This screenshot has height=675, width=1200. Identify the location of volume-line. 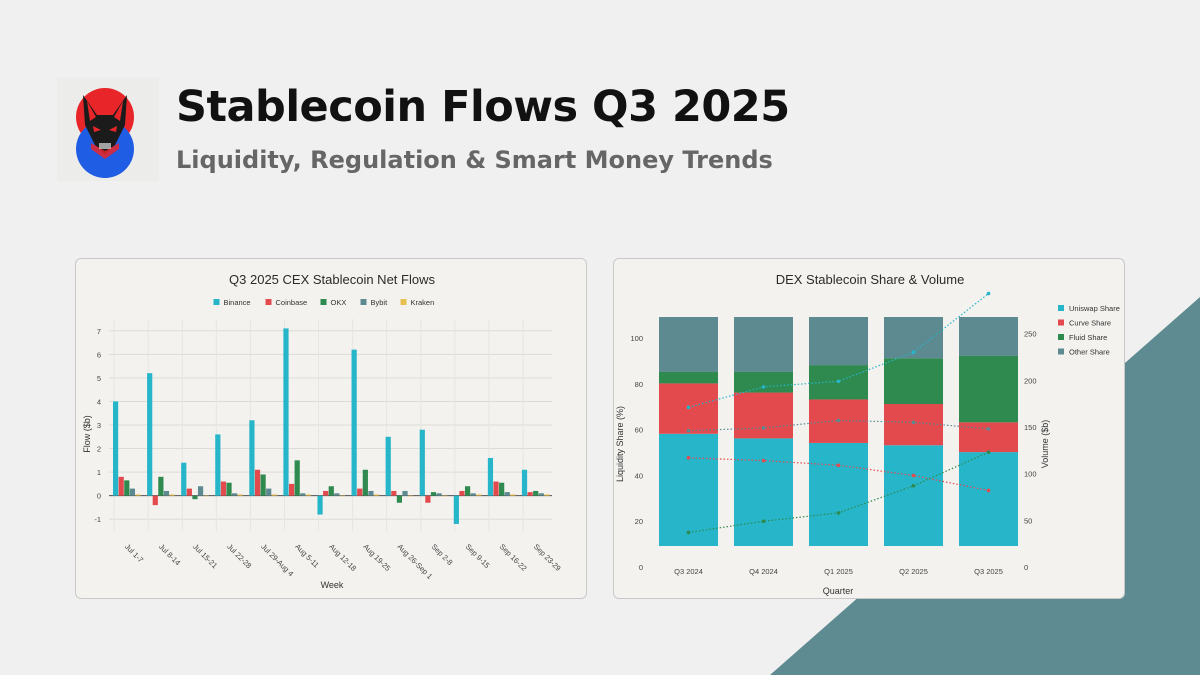
(838, 425).